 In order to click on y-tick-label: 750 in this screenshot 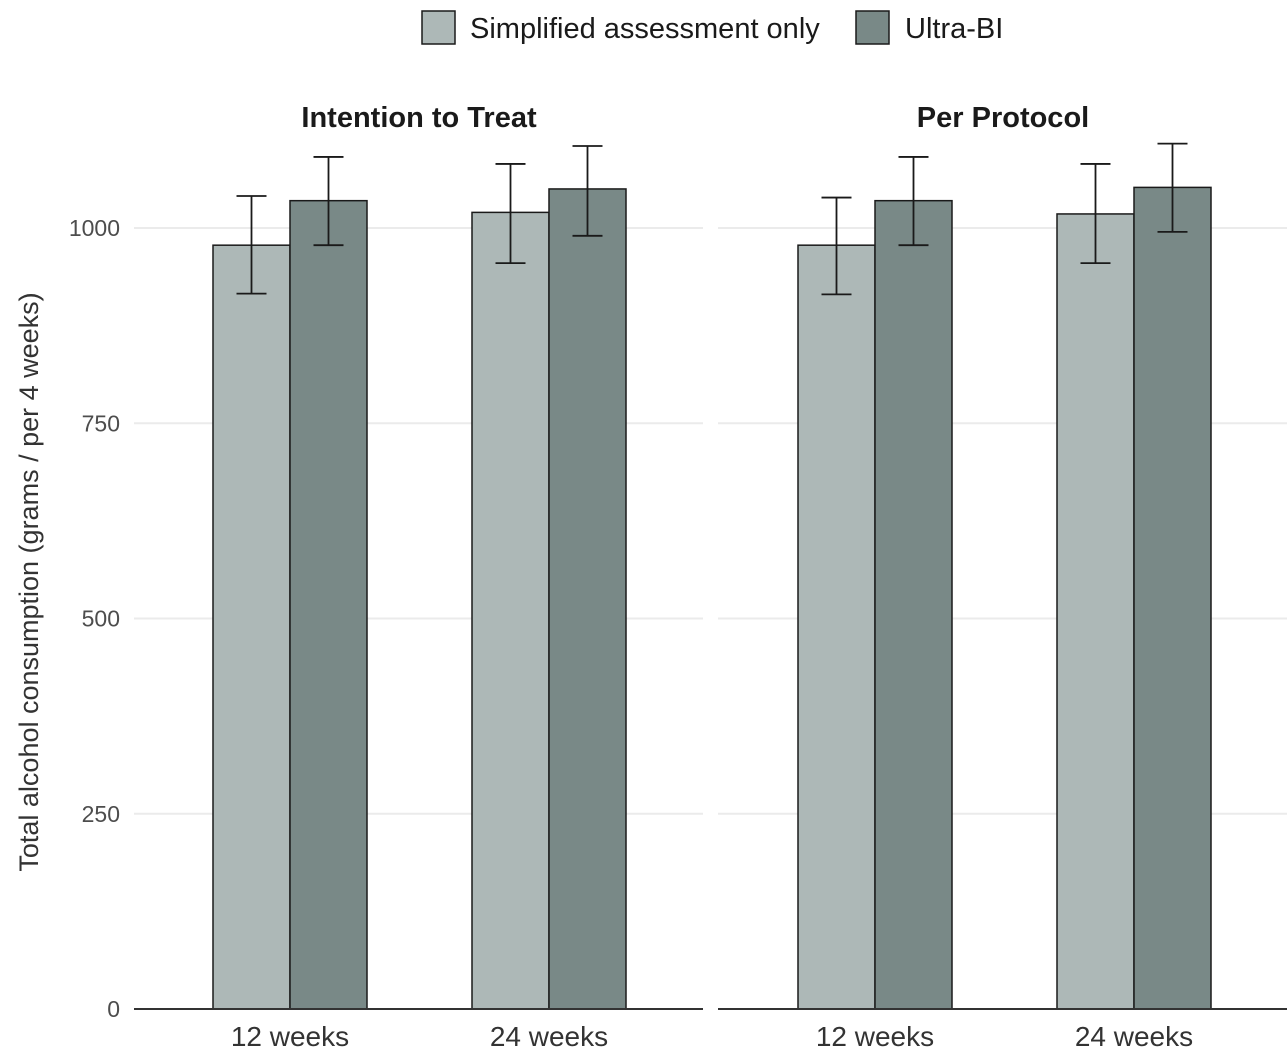, I will do `click(101, 423)`.